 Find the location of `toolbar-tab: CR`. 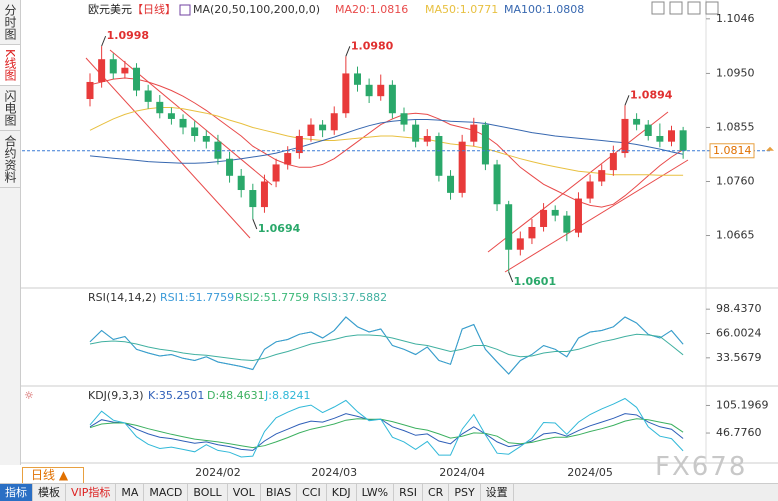

toolbar-tab: CR is located at coordinates (436, 492).